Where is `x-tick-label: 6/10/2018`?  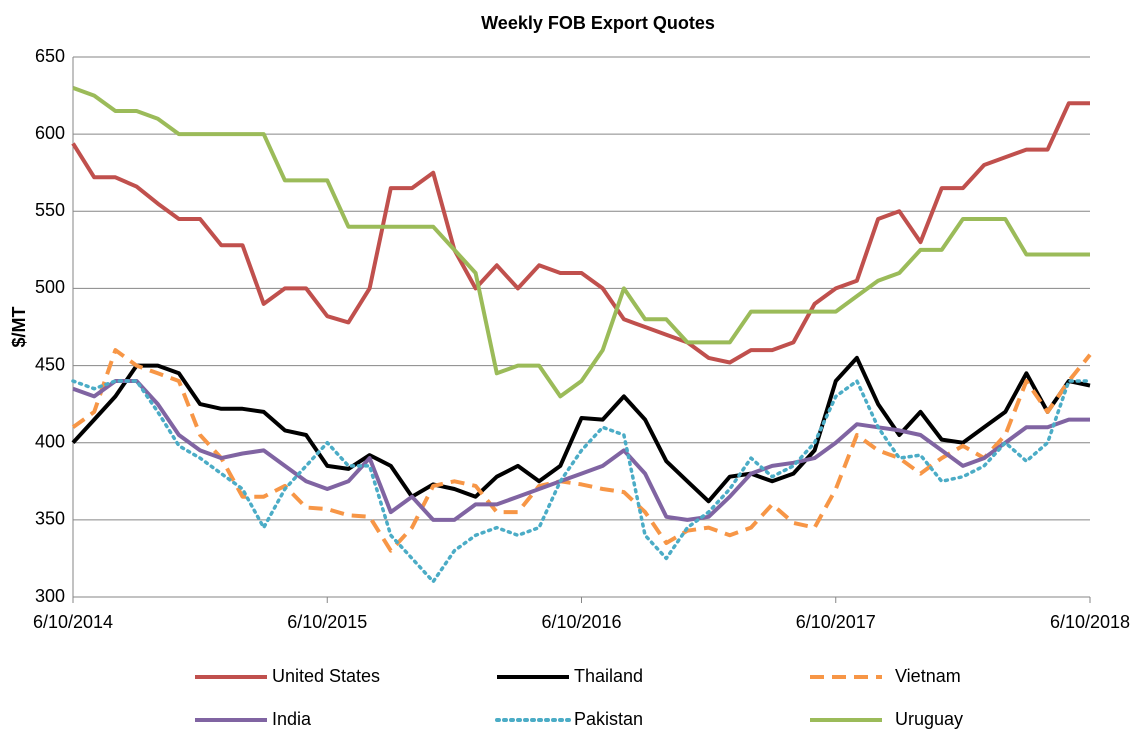
x-tick-label: 6/10/2018 is located at coordinates (1090, 622).